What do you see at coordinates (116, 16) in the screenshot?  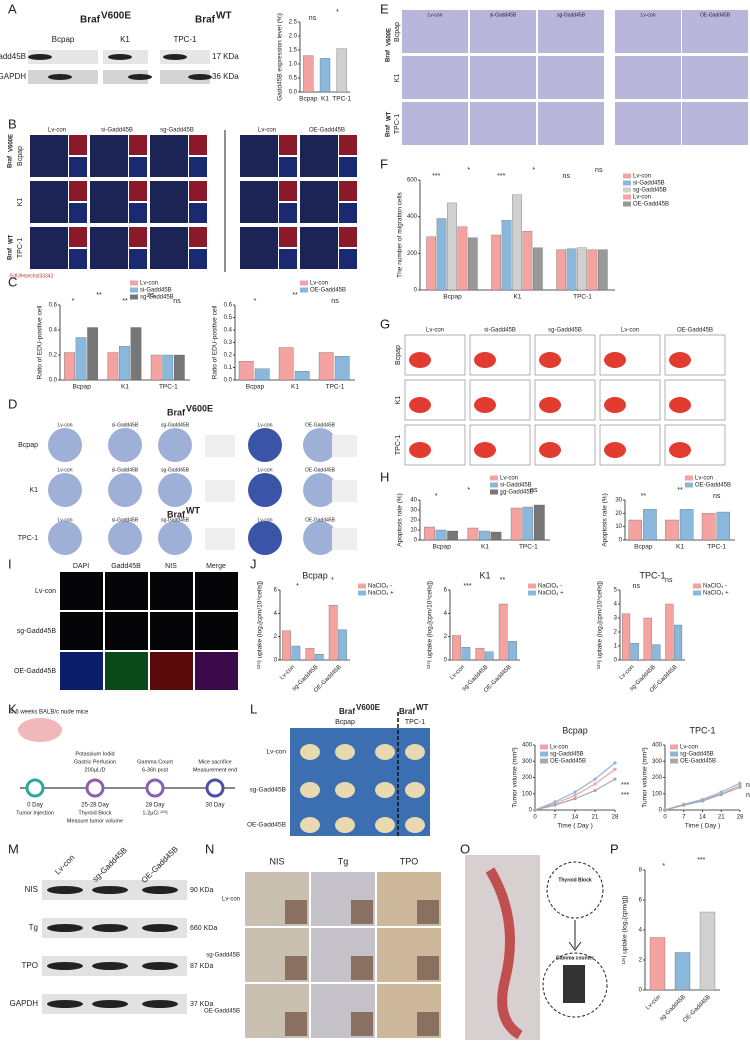 I see `label: V600E` at bounding box center [116, 16].